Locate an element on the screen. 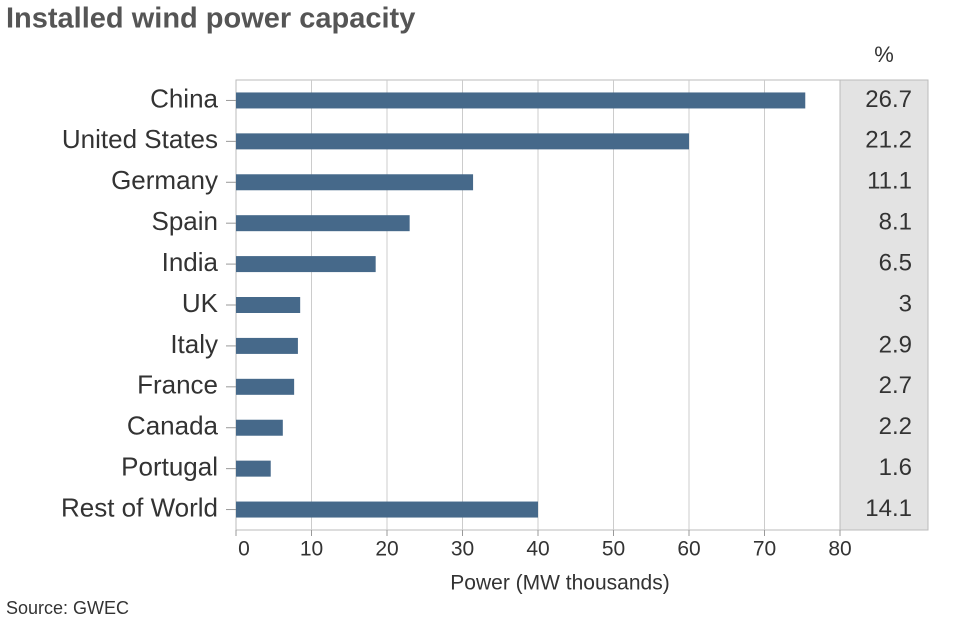 The width and height of the screenshot is (976, 622). y-tick-label: United States is located at coordinates (140, 139).